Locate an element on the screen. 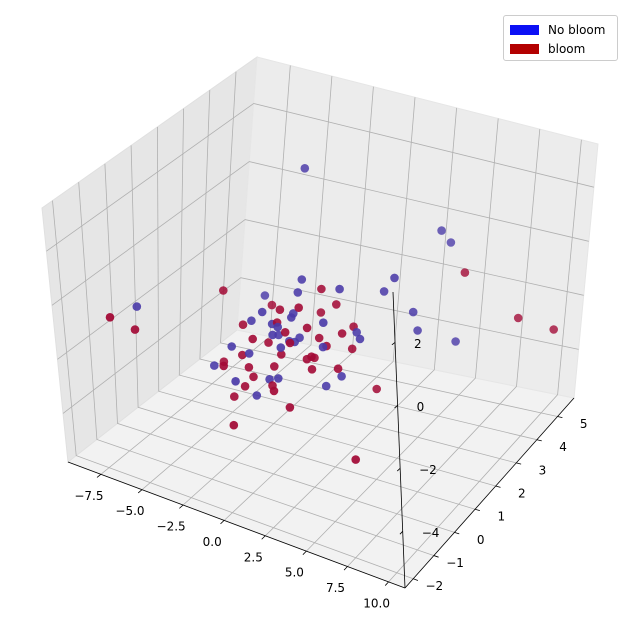 The height and width of the screenshot is (636, 636). z-axis-line is located at coordinates (399, 440).